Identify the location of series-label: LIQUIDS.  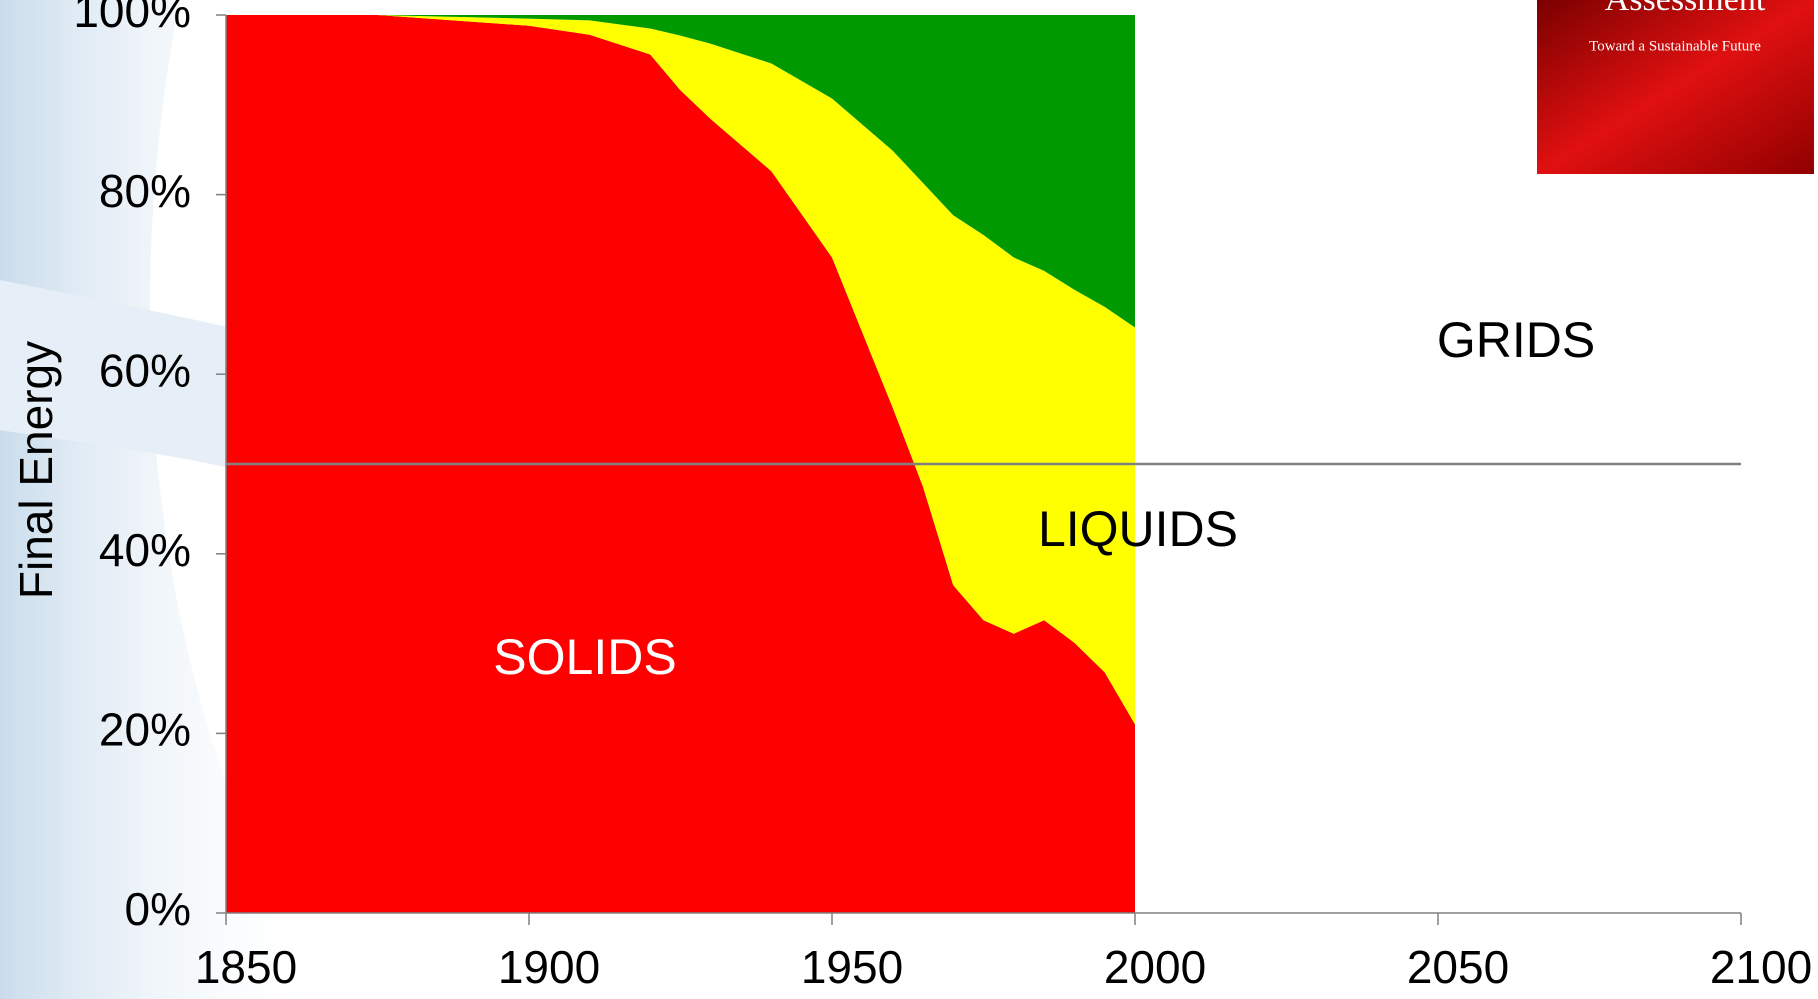
(1138, 529).